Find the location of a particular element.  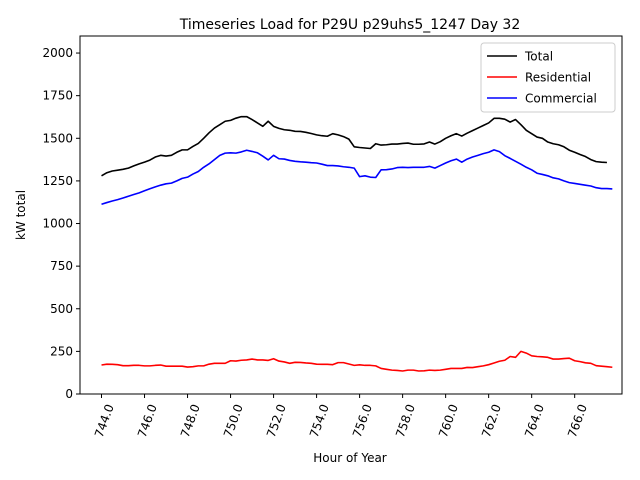

y-axis: 0 250 500 750 1000 1250 1500 1750 2000 is located at coordinates (61, 223).